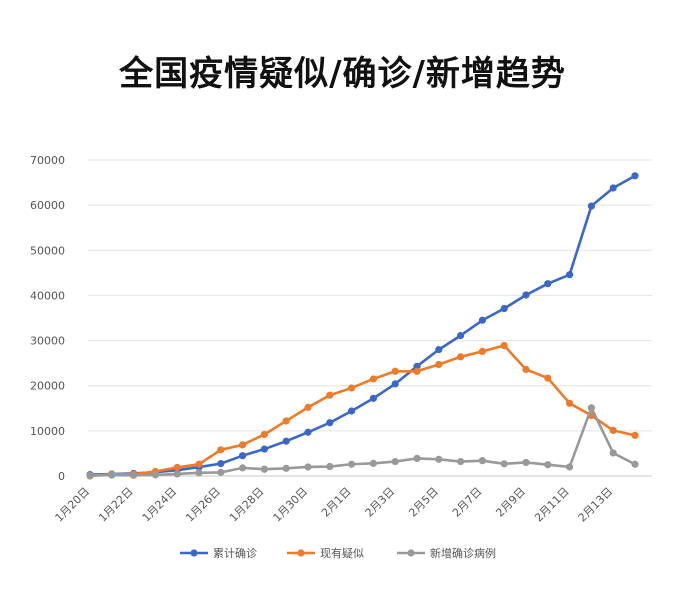 Image resolution: width=685 pixels, height=600 pixels. I want to click on chart-title: 全国疫情疑似/确诊/新增趋势, so click(342, 74).